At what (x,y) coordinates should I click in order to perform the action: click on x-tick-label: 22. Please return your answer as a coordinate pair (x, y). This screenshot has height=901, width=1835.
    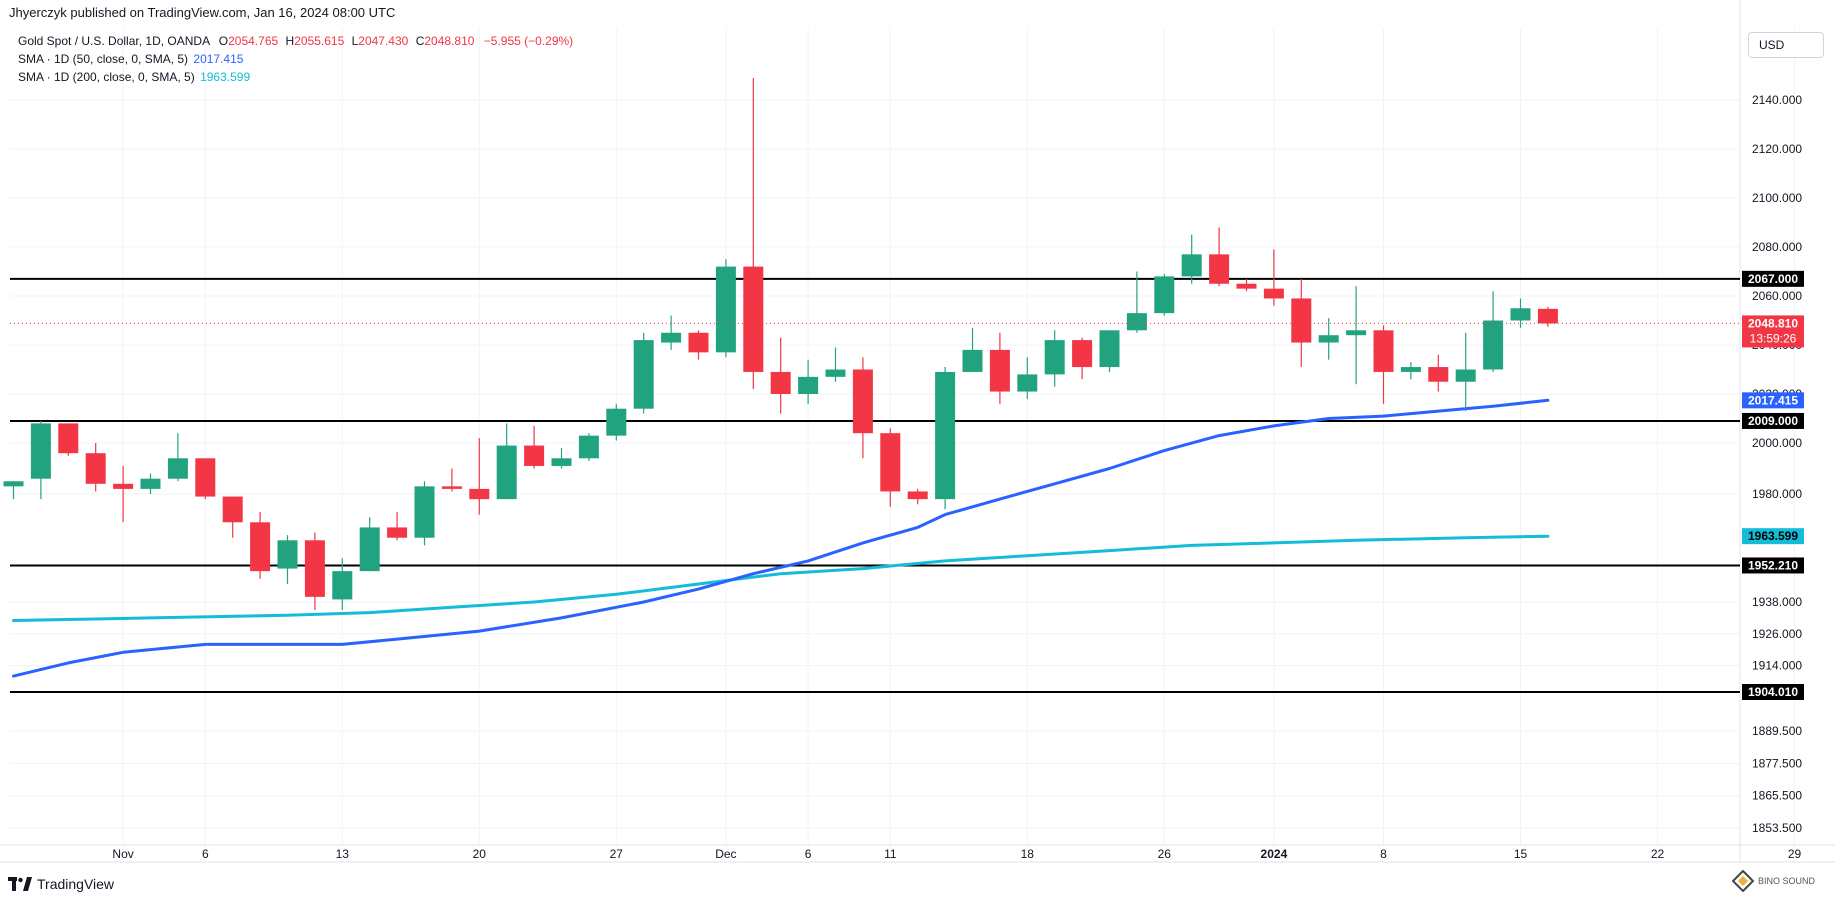
    Looking at the image, I should click on (1658, 854).